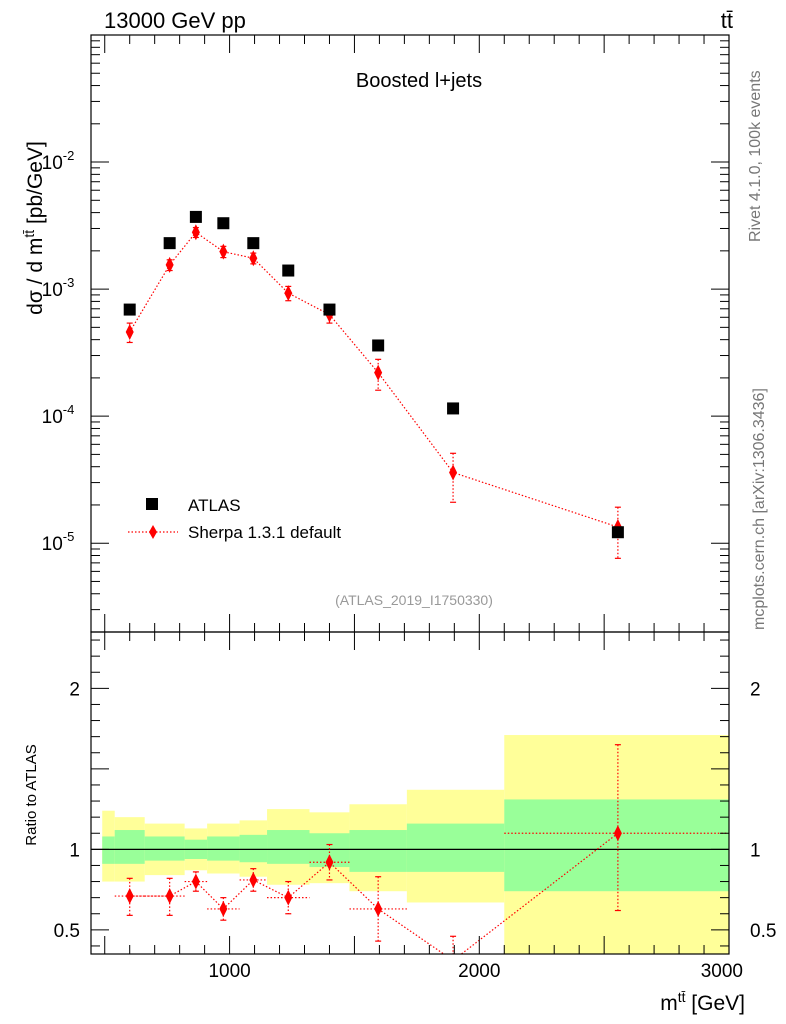  I want to click on ratio-y-tick-label: 2, so click(74, 689).